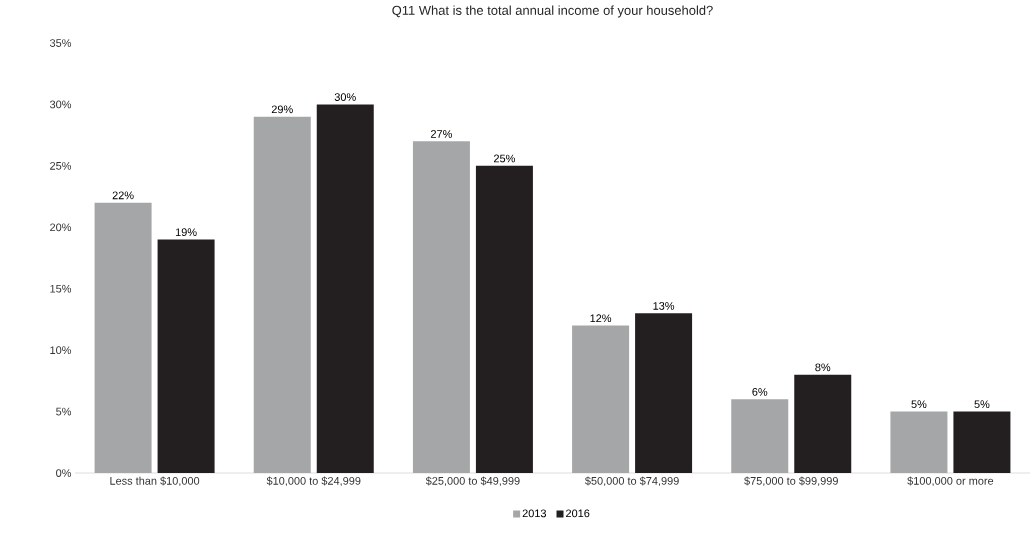  What do you see at coordinates (504, 158) in the screenshot?
I see `data-label: 25%` at bounding box center [504, 158].